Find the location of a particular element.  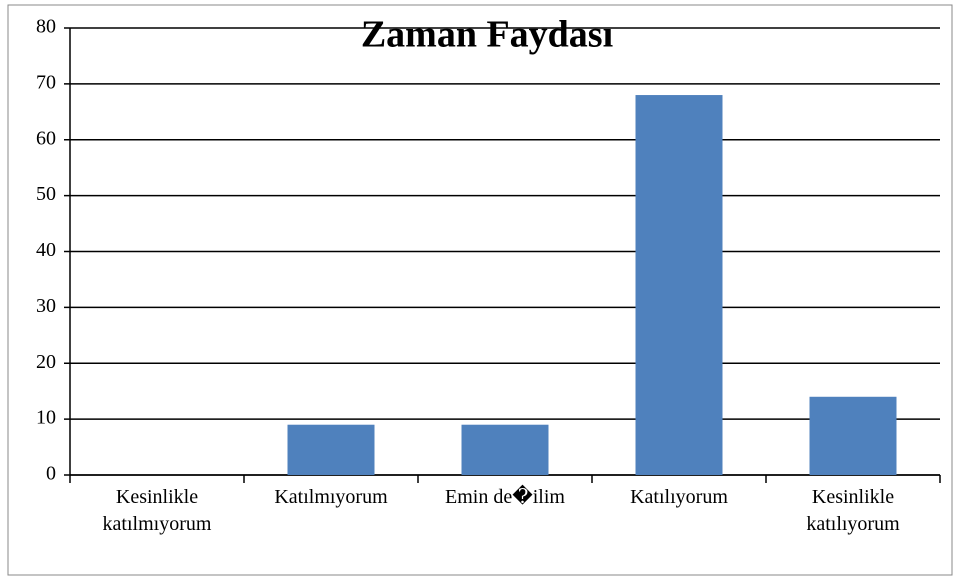

chart-title: Zaman Faydası is located at coordinates (487, 35).